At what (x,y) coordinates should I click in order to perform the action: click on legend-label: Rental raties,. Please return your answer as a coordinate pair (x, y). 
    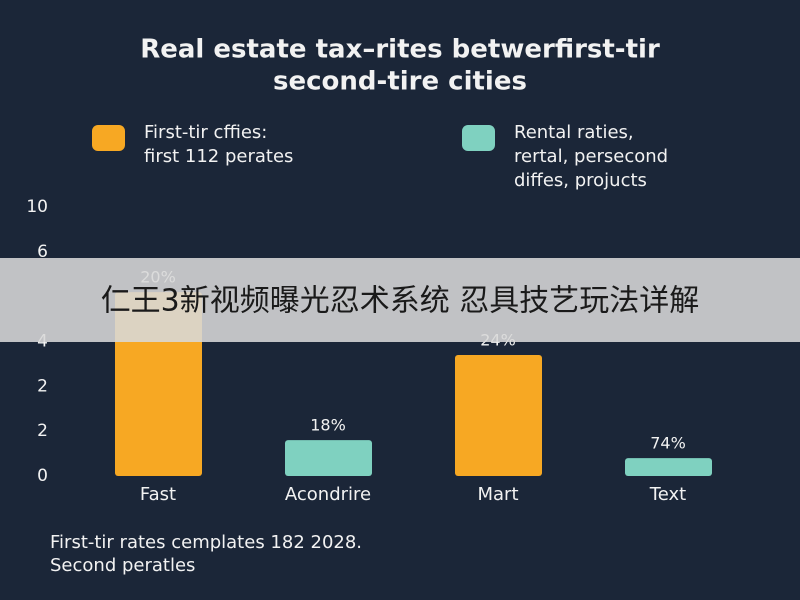
    Looking at the image, I should click on (574, 132).